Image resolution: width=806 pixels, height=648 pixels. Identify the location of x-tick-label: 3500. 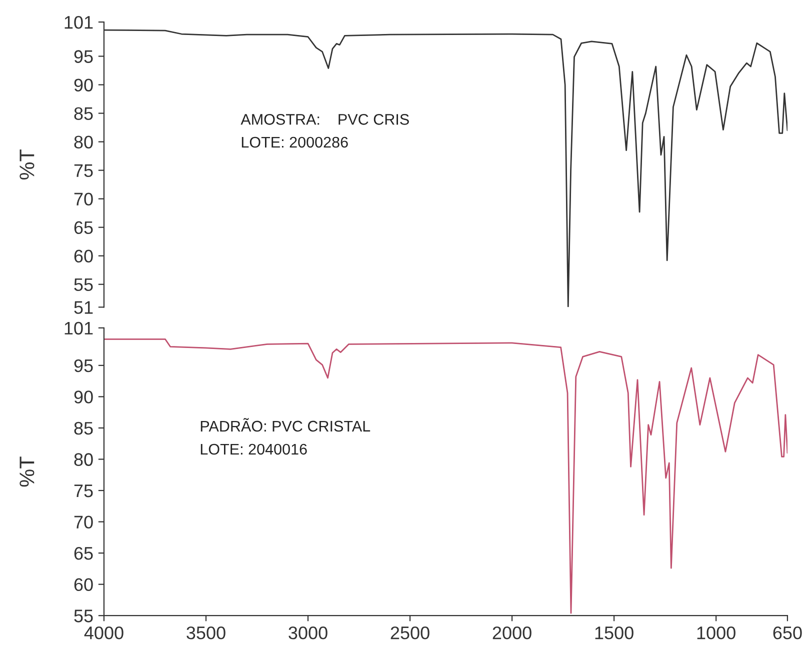
(206, 633).